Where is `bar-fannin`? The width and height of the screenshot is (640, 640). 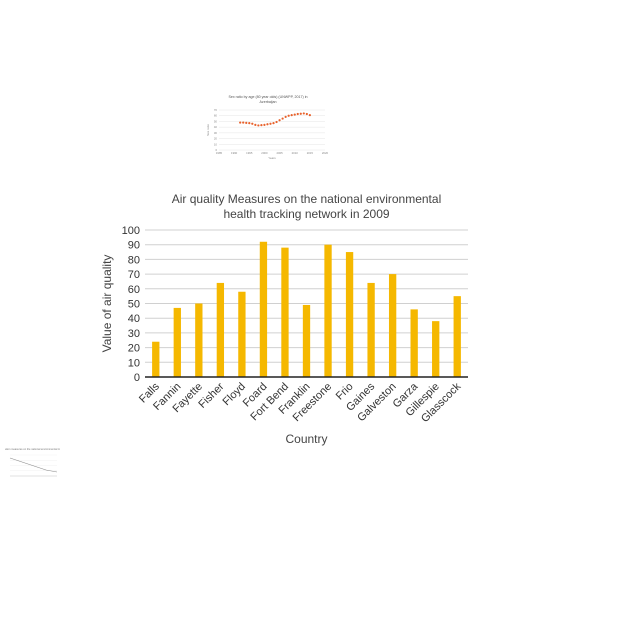 bar-fannin is located at coordinates (177, 342).